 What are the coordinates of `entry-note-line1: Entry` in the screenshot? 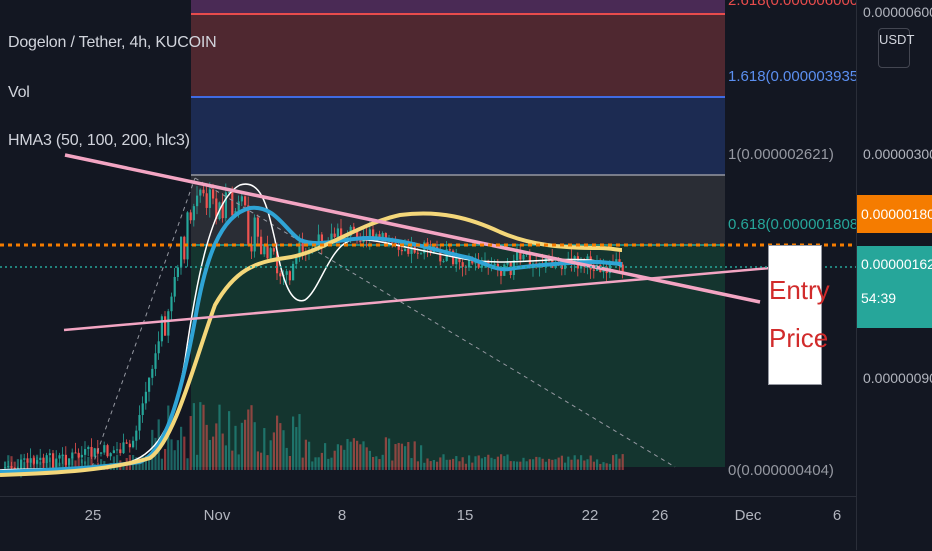 It's located at (799, 290).